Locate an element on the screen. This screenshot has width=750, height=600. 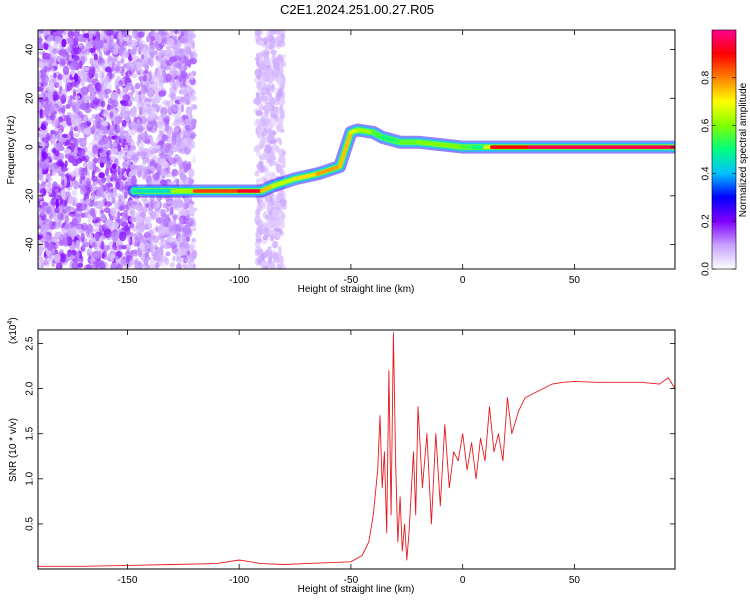
snr-scale-exponent: 4 is located at coordinates (10, 323).